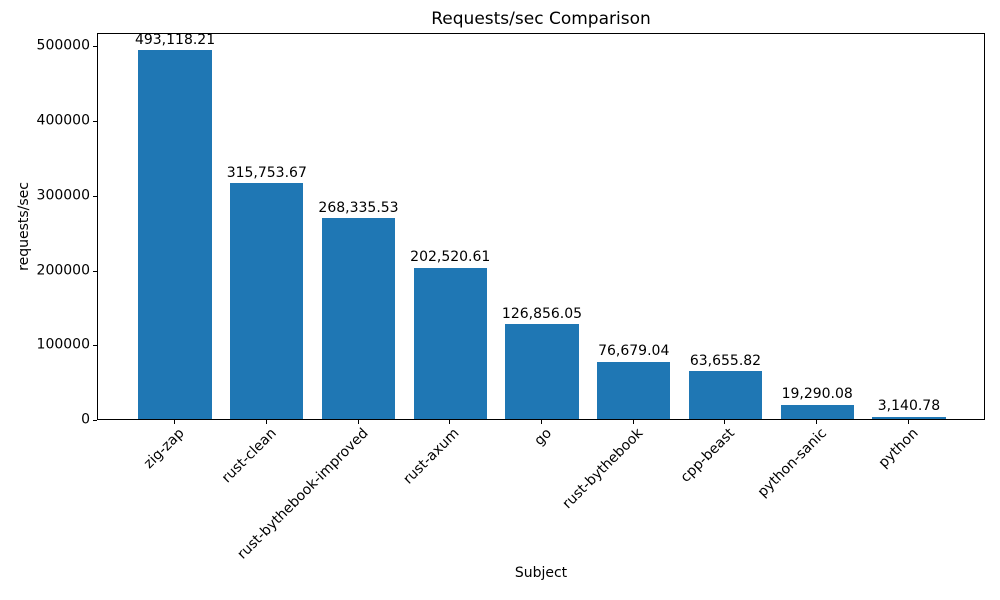  What do you see at coordinates (634, 351) in the screenshot?
I see `bar-value-label: 76,679.04` at bounding box center [634, 351].